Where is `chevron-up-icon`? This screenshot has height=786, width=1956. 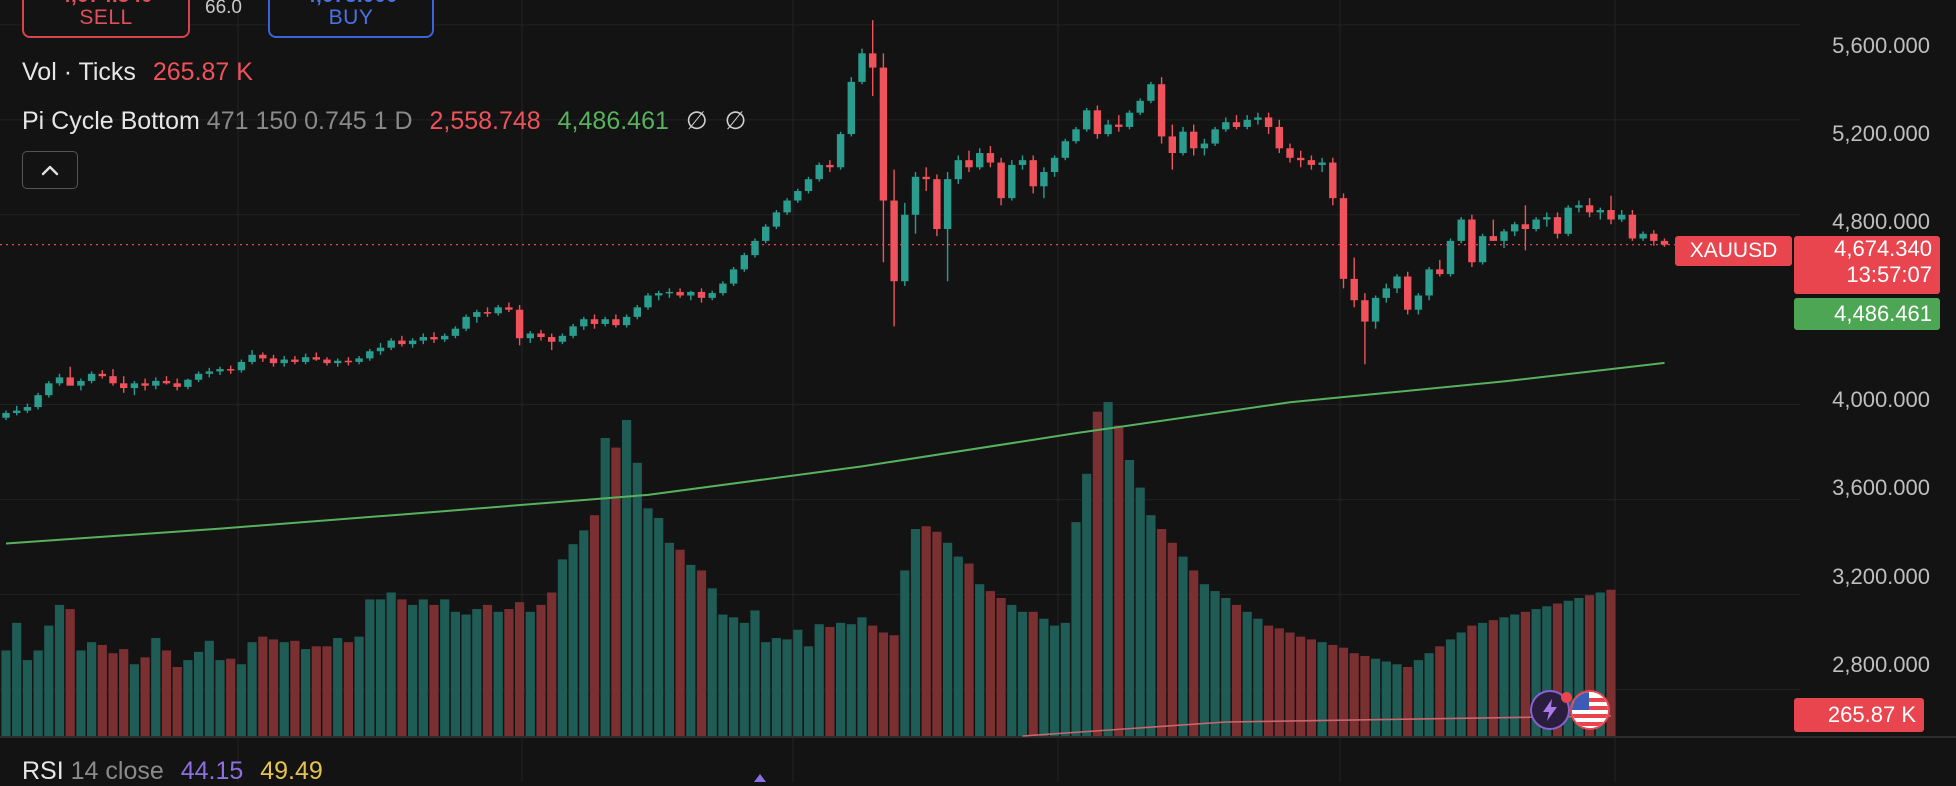 chevron-up-icon is located at coordinates (50, 170).